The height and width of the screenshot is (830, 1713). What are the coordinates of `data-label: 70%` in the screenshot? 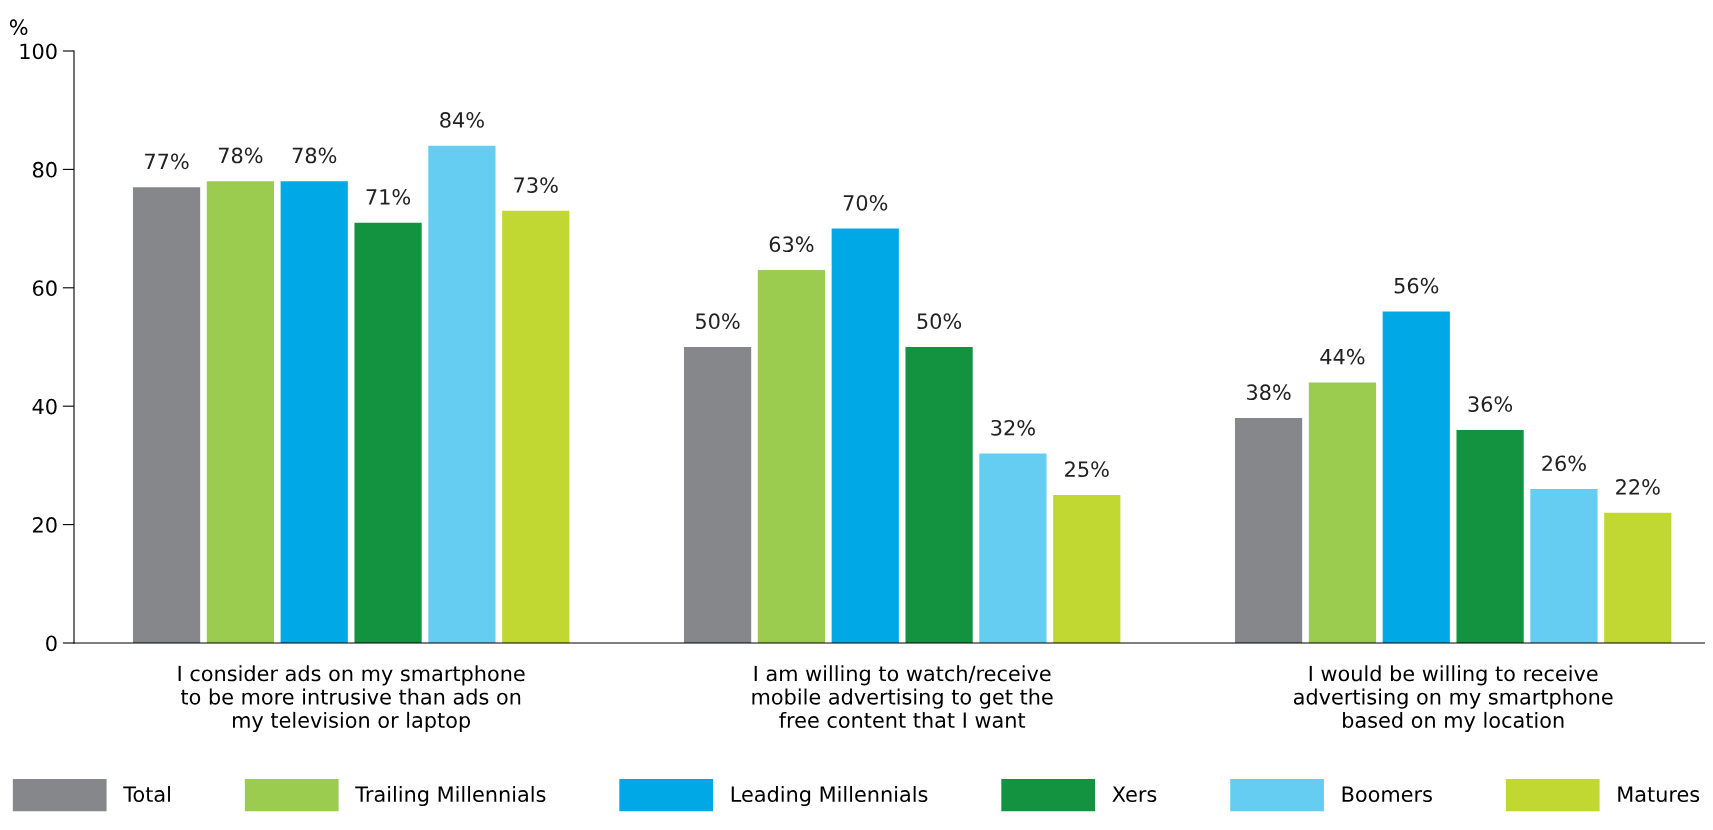 It's located at (865, 202).